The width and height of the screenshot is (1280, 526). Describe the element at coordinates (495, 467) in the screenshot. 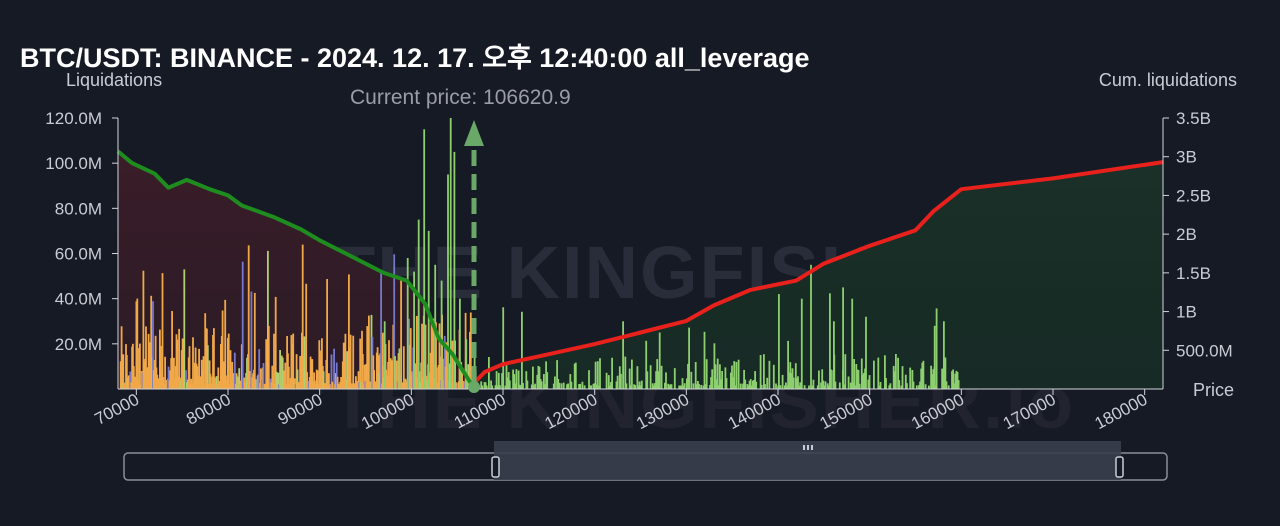

I see `range-handle-left` at that location.